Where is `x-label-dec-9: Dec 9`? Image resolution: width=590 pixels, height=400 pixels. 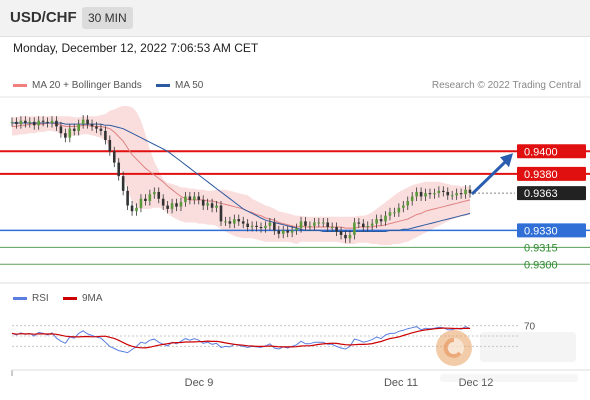
x-label-dec-9: Dec 9 is located at coordinates (199, 383).